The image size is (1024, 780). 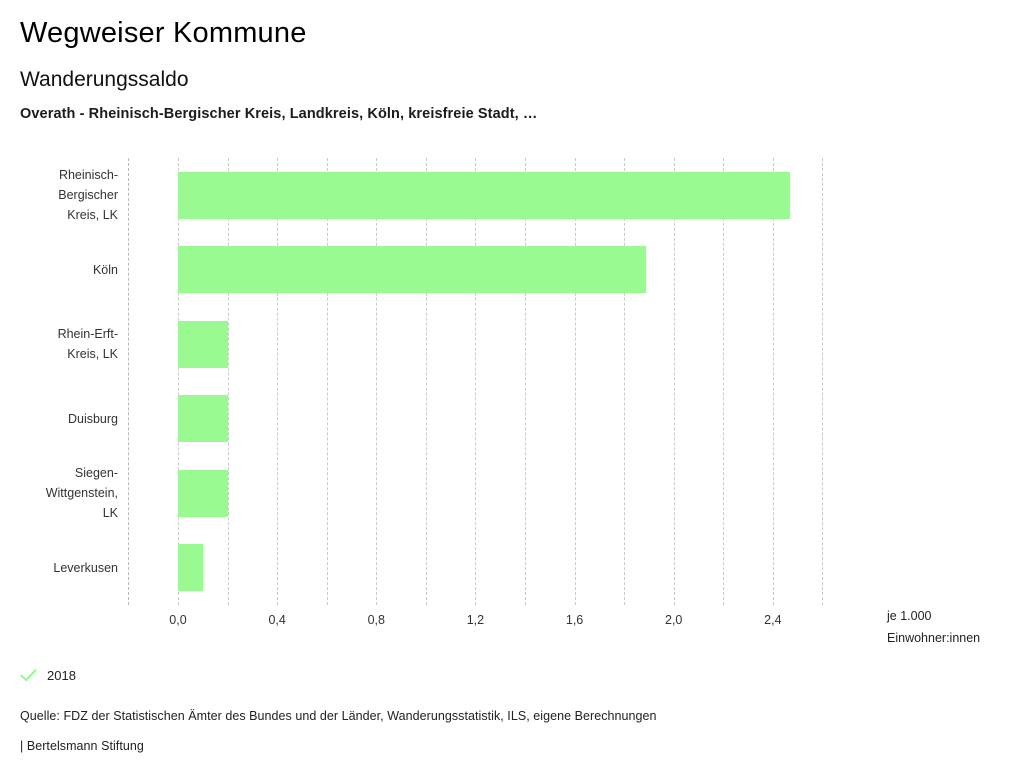 I want to click on y-axis-label: Siegen- Wittgenstein, LK, so click(x=63, y=493).